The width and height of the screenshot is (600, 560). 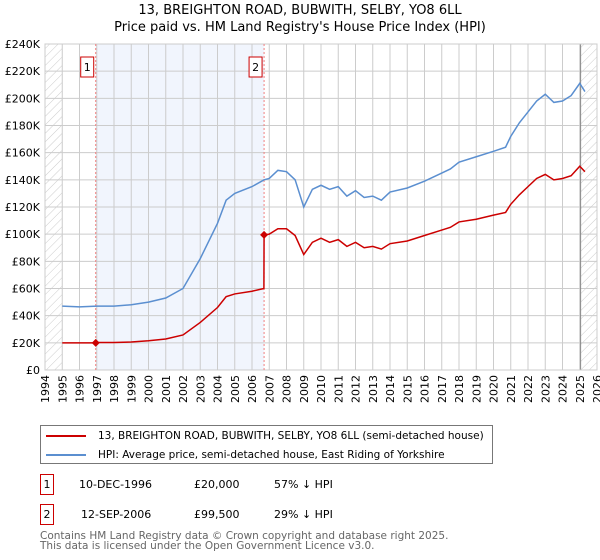 What do you see at coordinates (131, 389) in the screenshot?
I see `x-tick-label: 1999` at bounding box center [131, 389].